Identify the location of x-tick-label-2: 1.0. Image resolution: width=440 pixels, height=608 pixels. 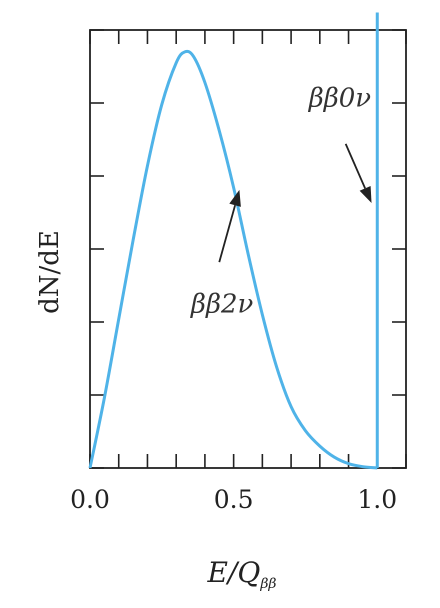
(377, 499).